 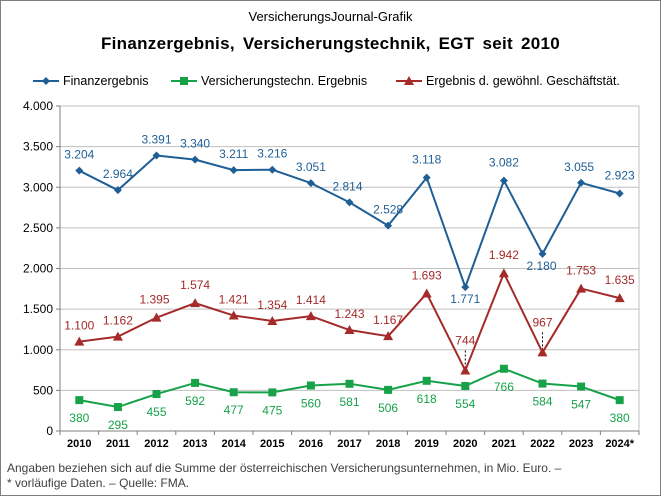 I want to click on data-label: 3.051, so click(x=311, y=167).